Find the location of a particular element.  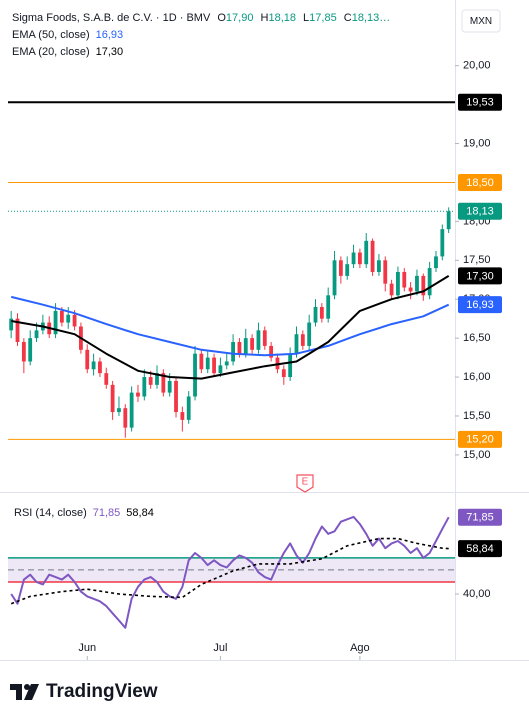

price-badge-label: 15,20 is located at coordinates (480, 440).